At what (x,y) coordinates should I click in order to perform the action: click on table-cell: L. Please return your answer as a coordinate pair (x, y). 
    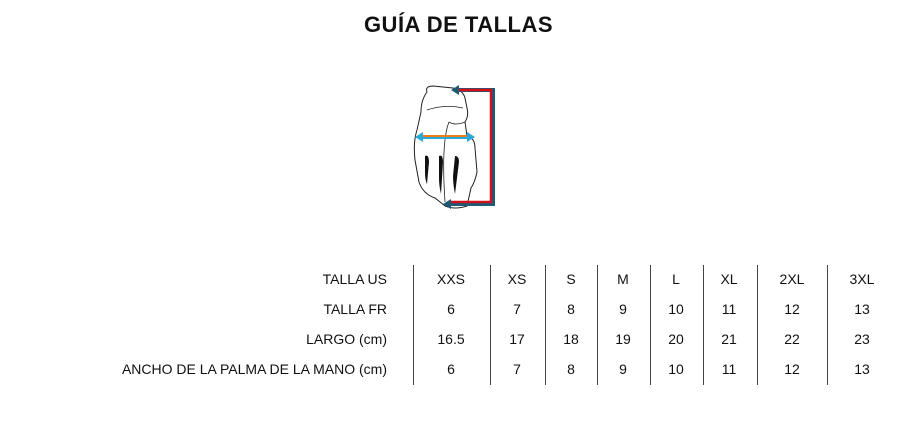
    Looking at the image, I should click on (676, 279).